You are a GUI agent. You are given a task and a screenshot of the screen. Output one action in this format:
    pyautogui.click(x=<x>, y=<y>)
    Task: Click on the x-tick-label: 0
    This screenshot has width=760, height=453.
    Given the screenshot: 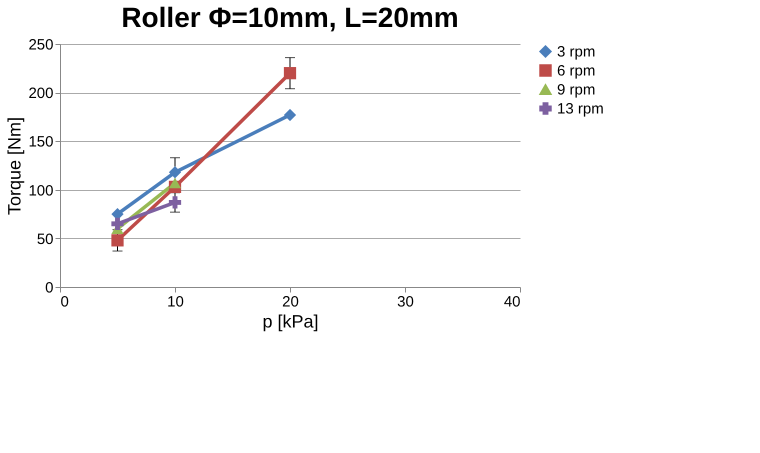 What is the action you would take?
    pyautogui.click(x=64, y=302)
    